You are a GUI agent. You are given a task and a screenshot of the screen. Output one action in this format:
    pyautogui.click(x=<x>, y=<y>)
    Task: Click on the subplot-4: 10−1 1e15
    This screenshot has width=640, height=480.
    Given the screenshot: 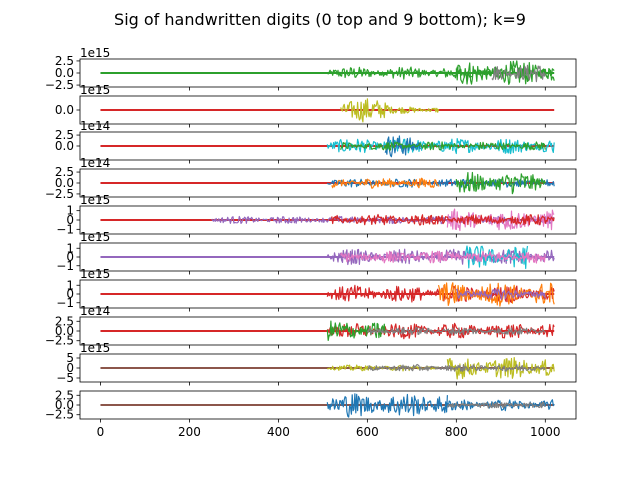 What is the action you would take?
    pyautogui.click(x=316, y=215)
    